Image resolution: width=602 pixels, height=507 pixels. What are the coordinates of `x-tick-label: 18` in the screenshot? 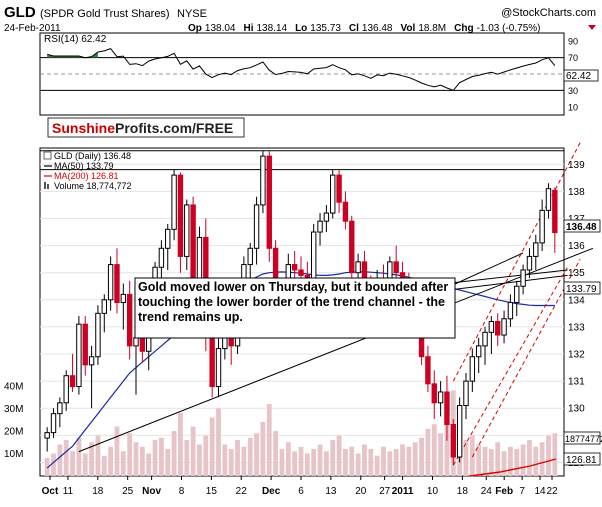 It's located at (98, 491).